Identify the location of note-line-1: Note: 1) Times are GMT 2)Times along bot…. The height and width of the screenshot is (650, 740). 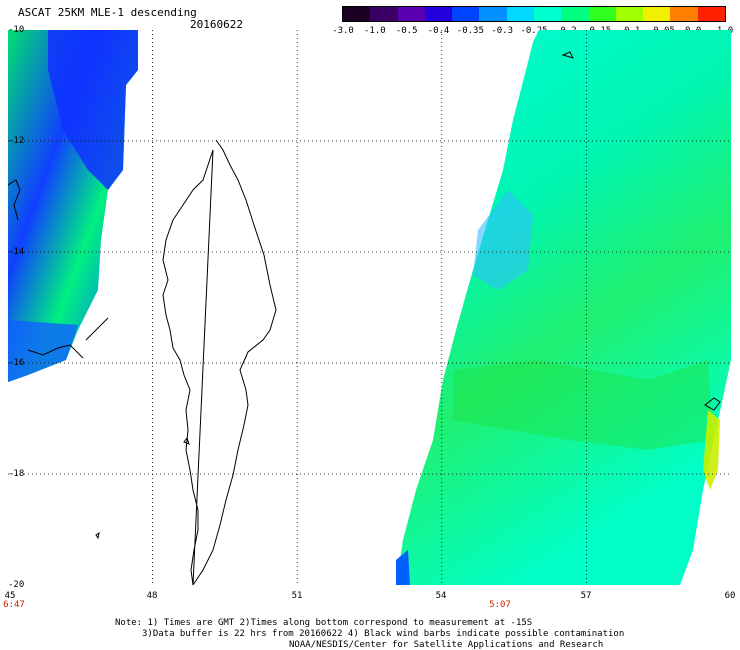
(324, 623).